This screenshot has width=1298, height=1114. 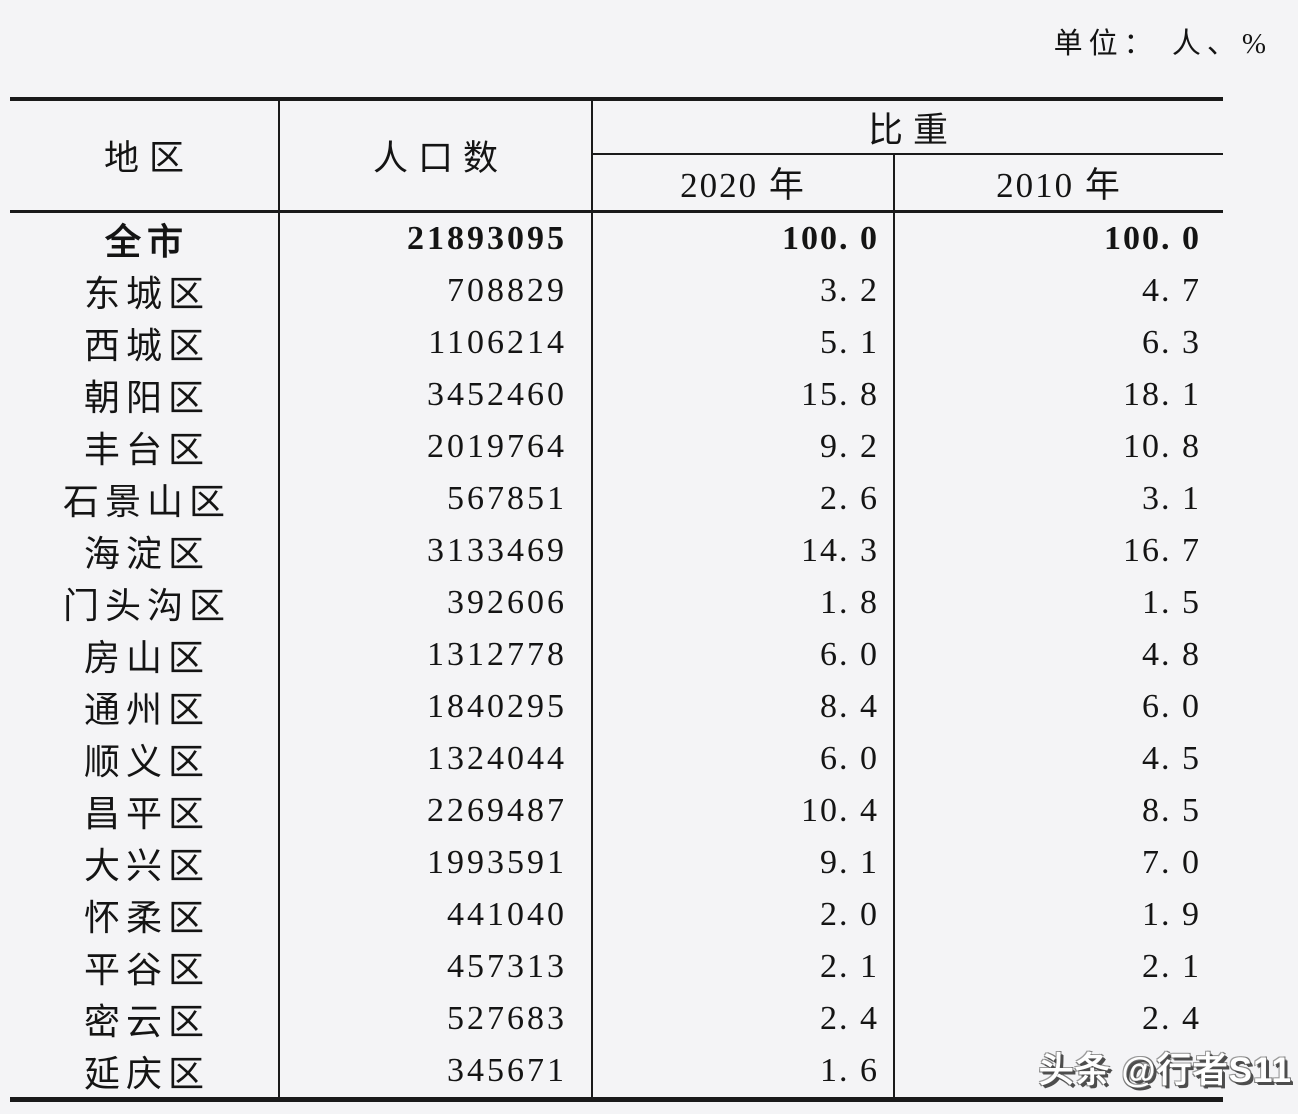 I want to click on cell-population: 3133469, so click(x=436, y=551).